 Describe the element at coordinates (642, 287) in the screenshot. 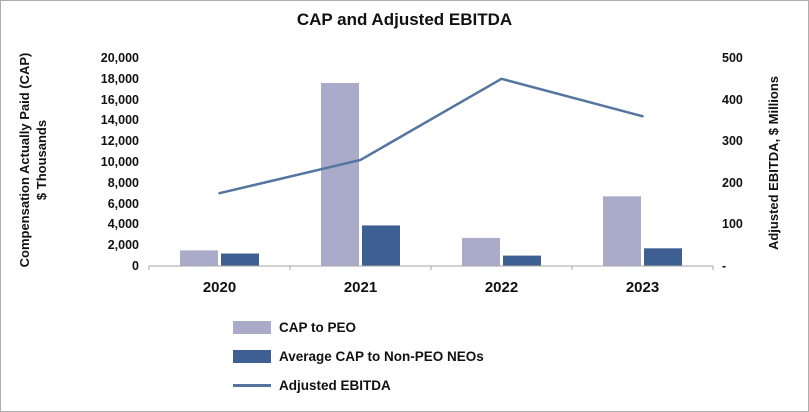

I see `category-label-2023: 2023` at that location.